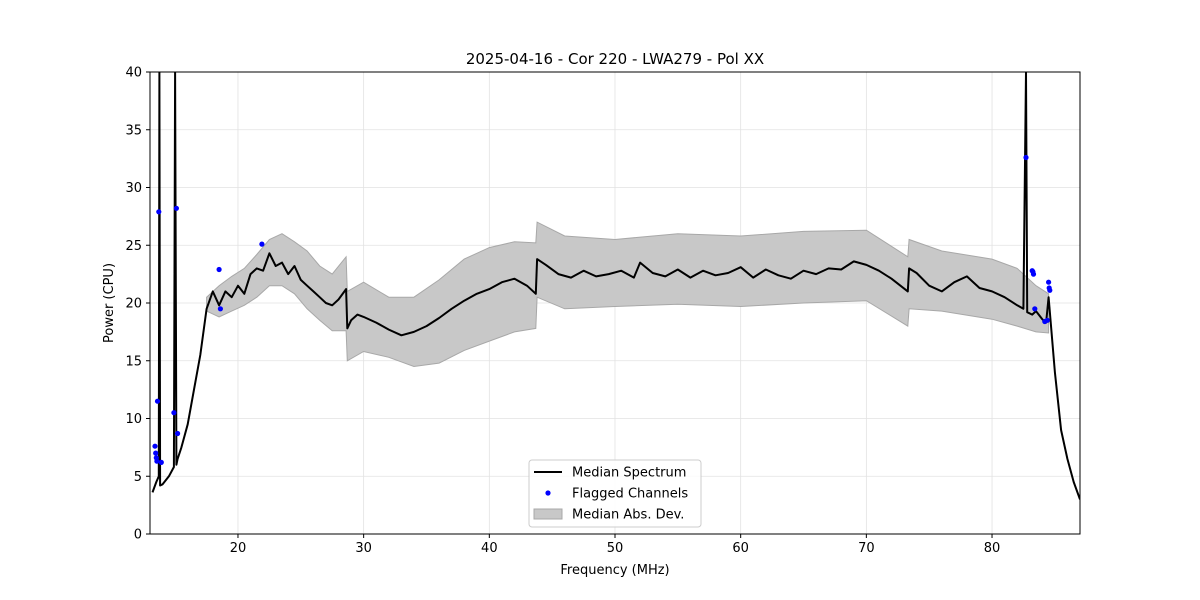 The image size is (1200, 600). What do you see at coordinates (133, 188) in the screenshot?
I see `y-tick-label: 30` at bounding box center [133, 188].